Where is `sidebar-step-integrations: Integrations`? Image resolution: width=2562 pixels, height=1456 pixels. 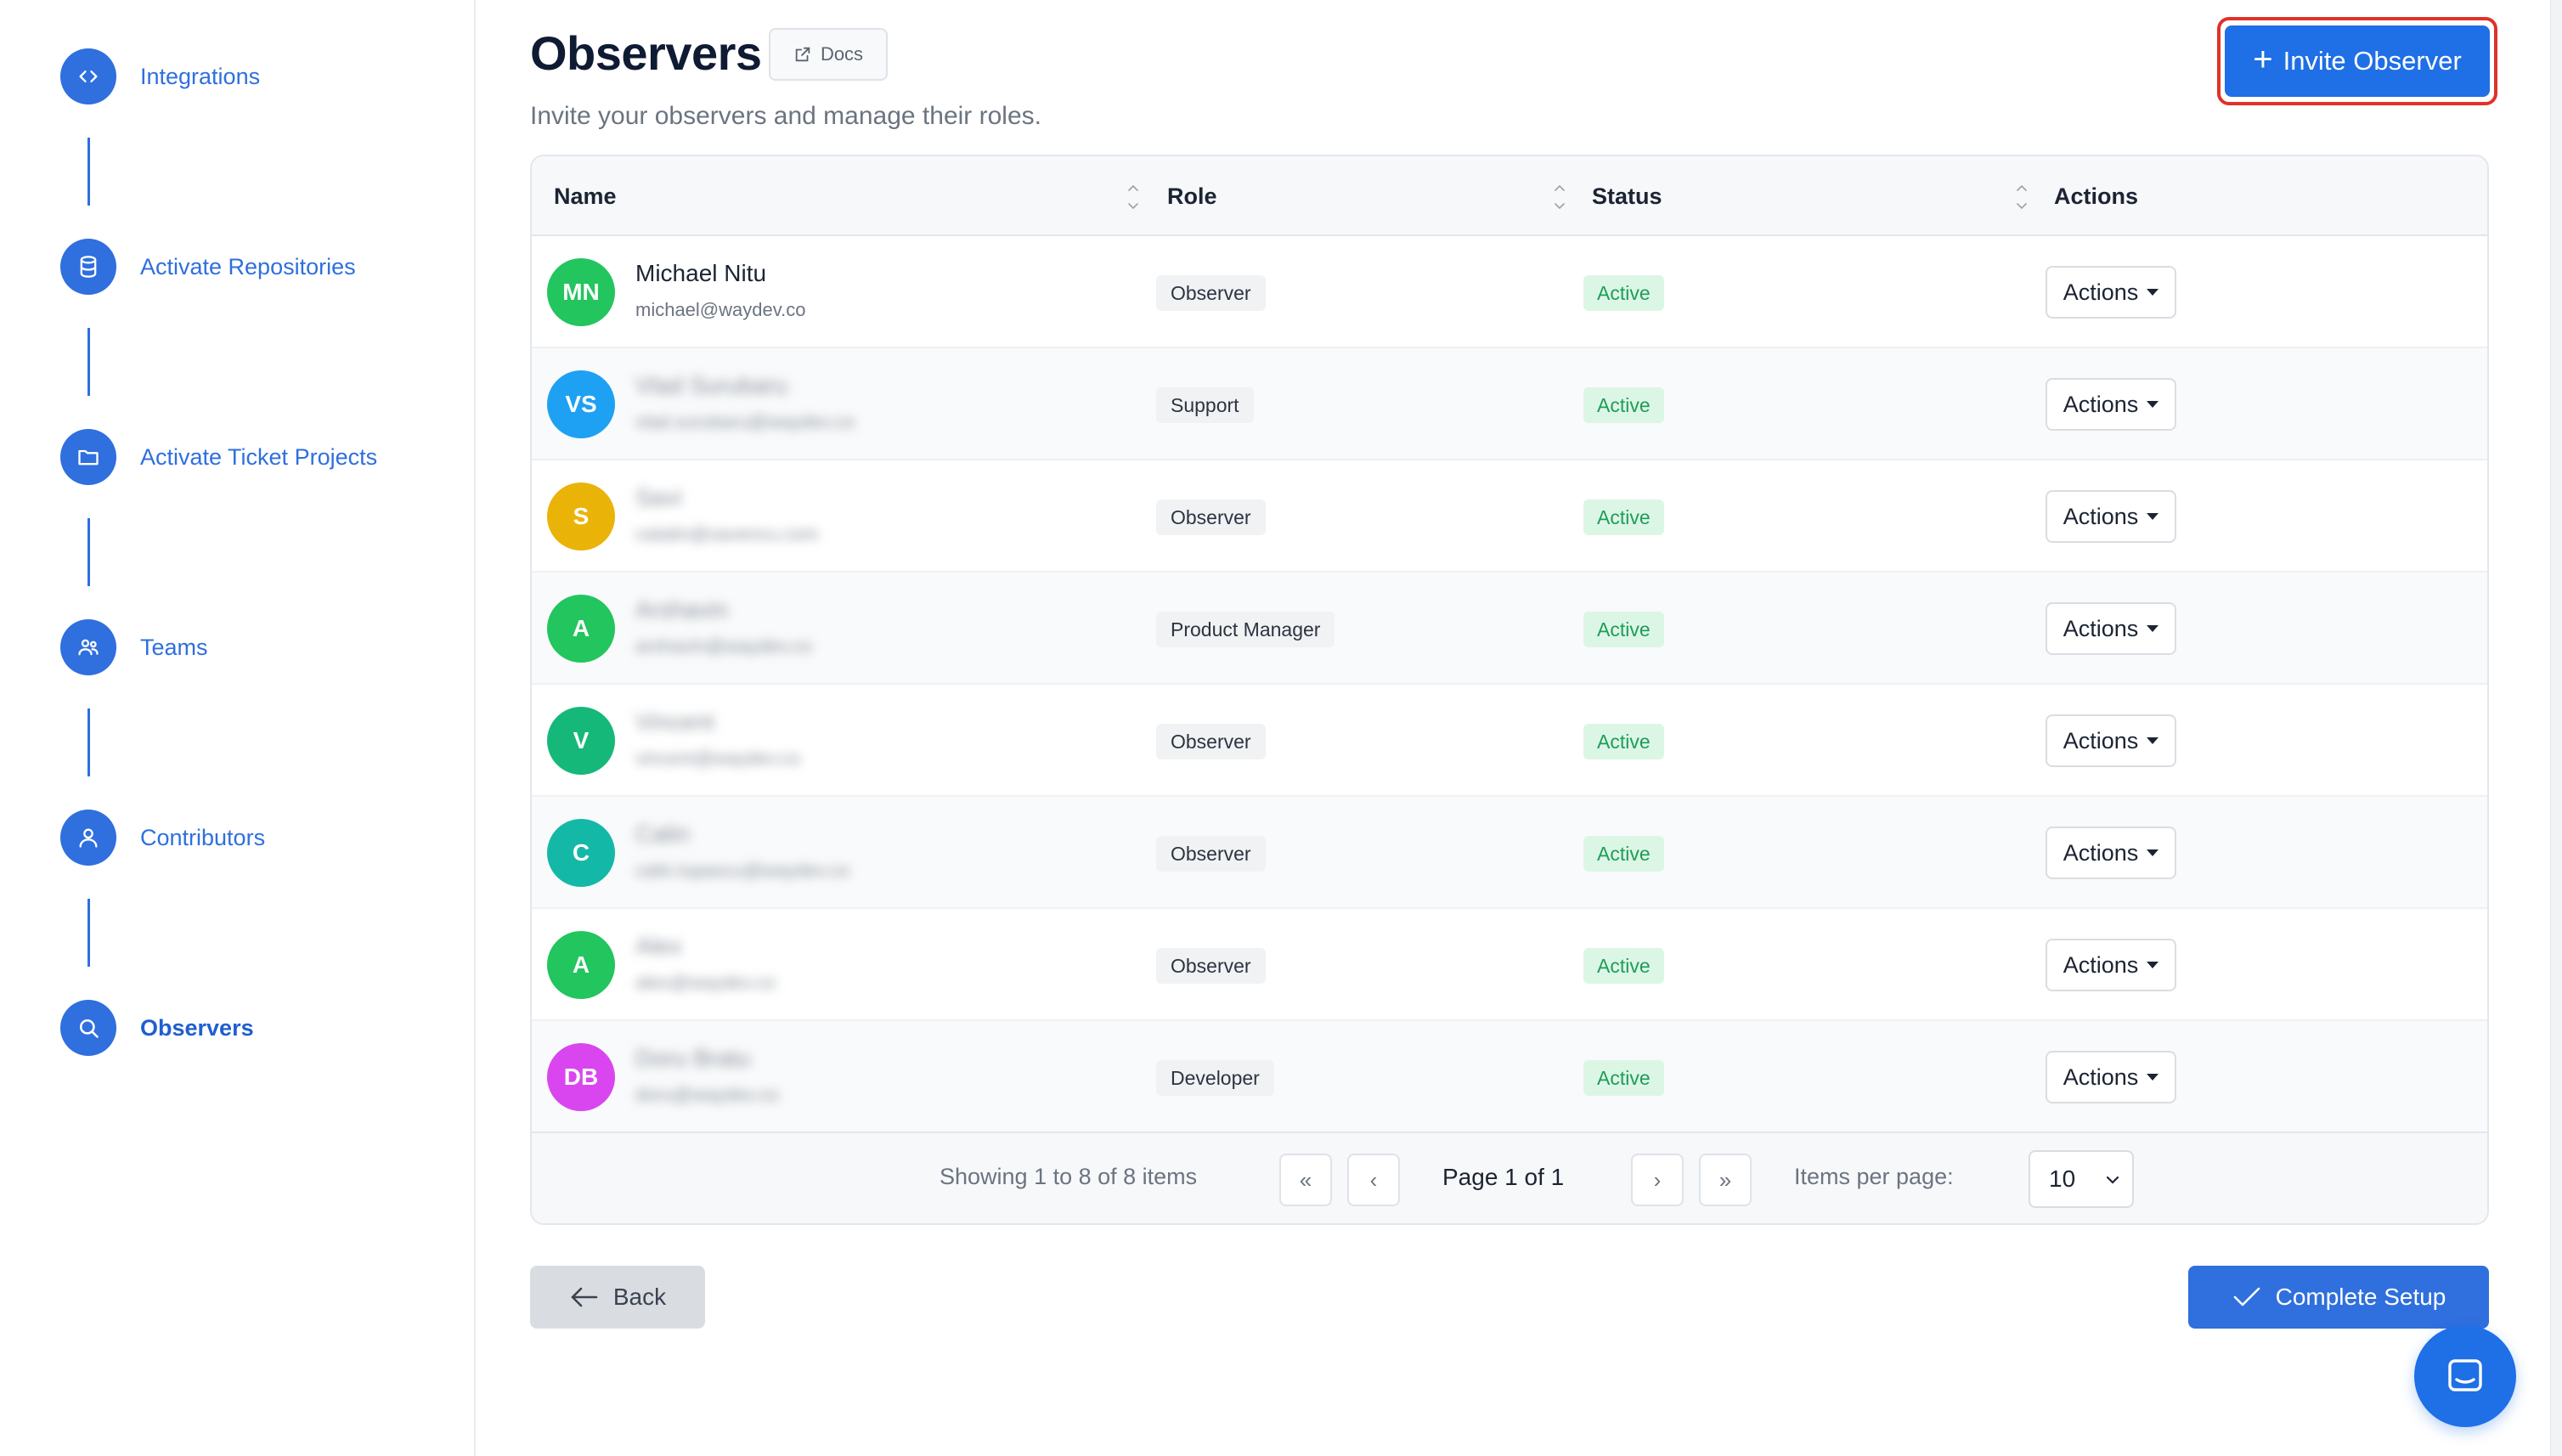
sidebar-step-integrations: Integrations is located at coordinates (160, 76).